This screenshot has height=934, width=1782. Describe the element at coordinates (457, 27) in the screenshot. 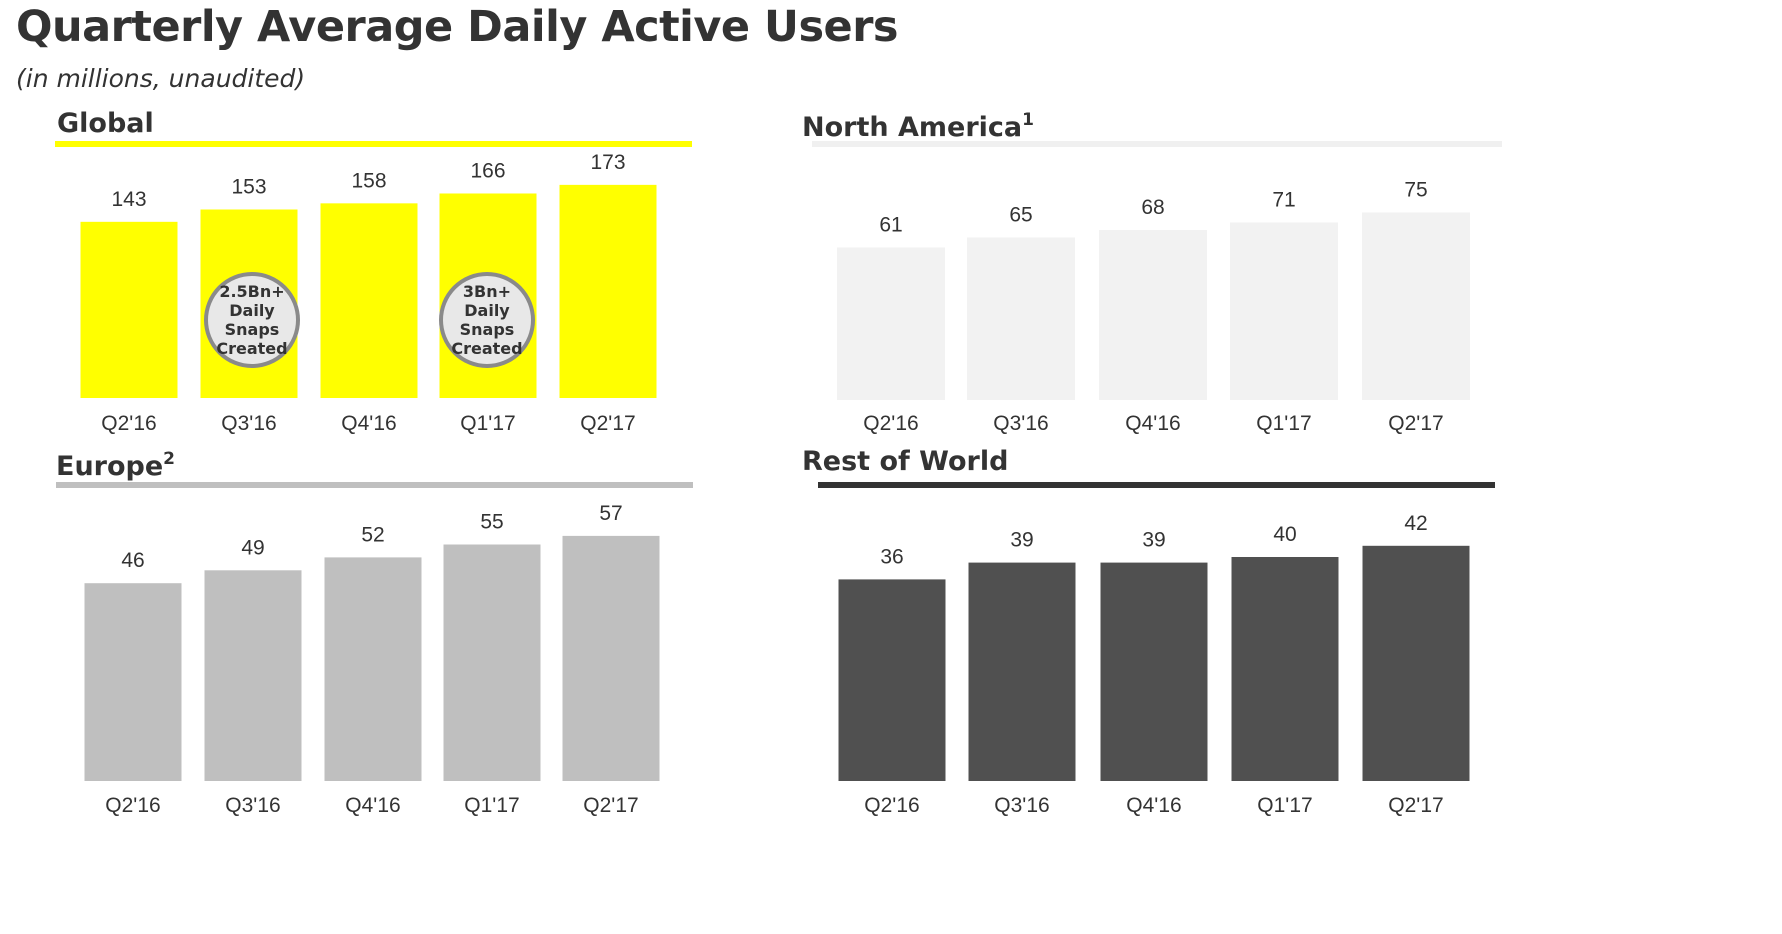

I see `page-title: Quarterly Average Daily Active Users` at that location.